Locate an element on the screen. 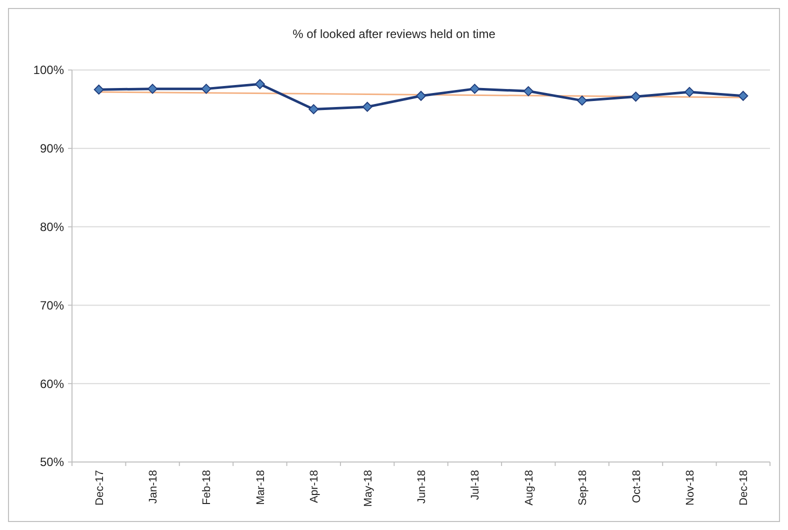 The width and height of the screenshot is (788, 530). x-tick-label: Nov-18 is located at coordinates (690, 488).